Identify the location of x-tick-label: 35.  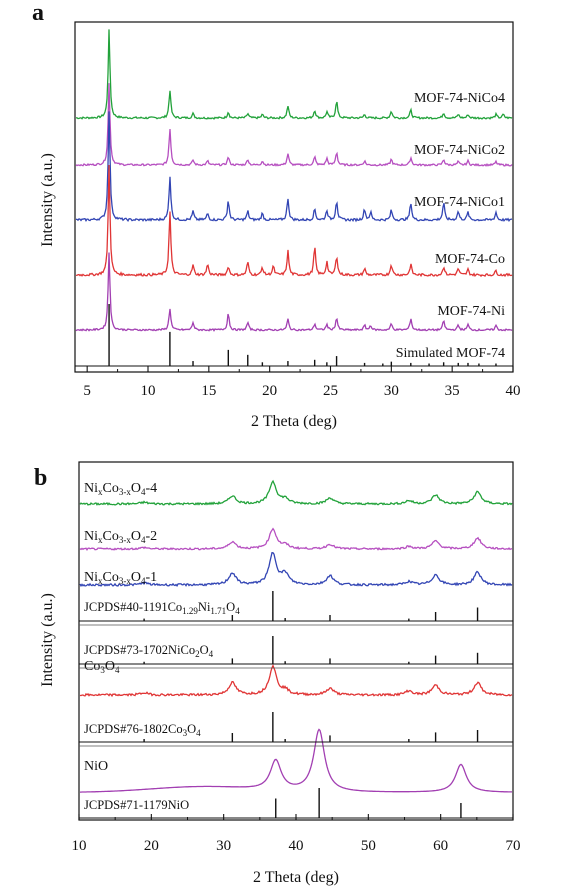
(452, 391).